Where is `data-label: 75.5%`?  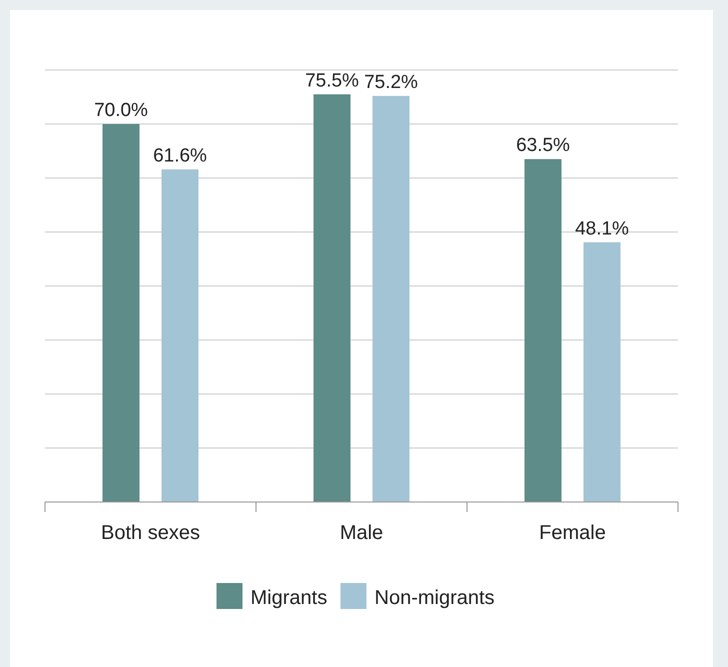
data-label: 75.5% is located at coordinates (332, 81).